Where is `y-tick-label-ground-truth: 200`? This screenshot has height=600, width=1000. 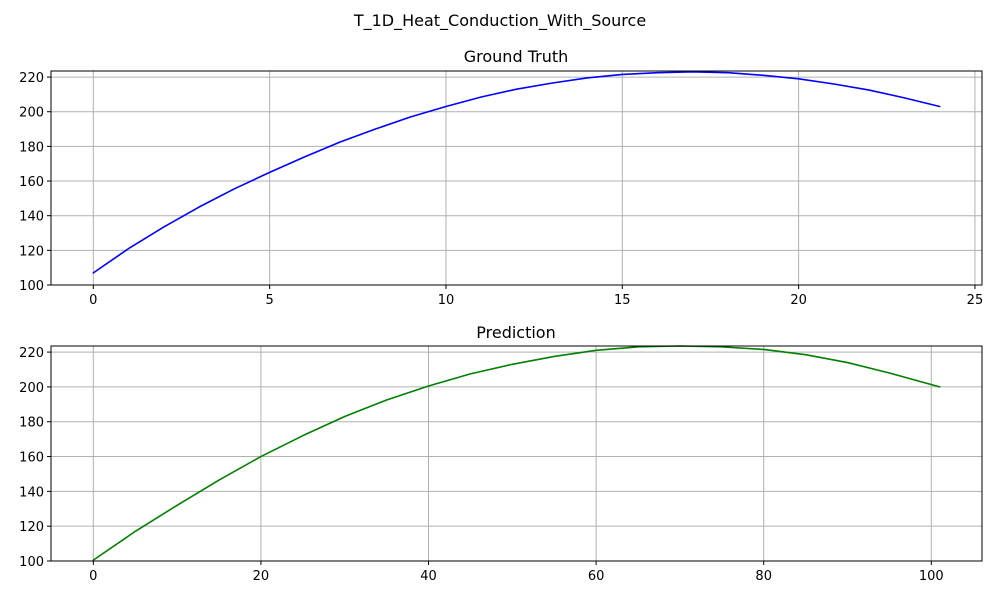 y-tick-label-ground-truth: 200 is located at coordinates (31, 113).